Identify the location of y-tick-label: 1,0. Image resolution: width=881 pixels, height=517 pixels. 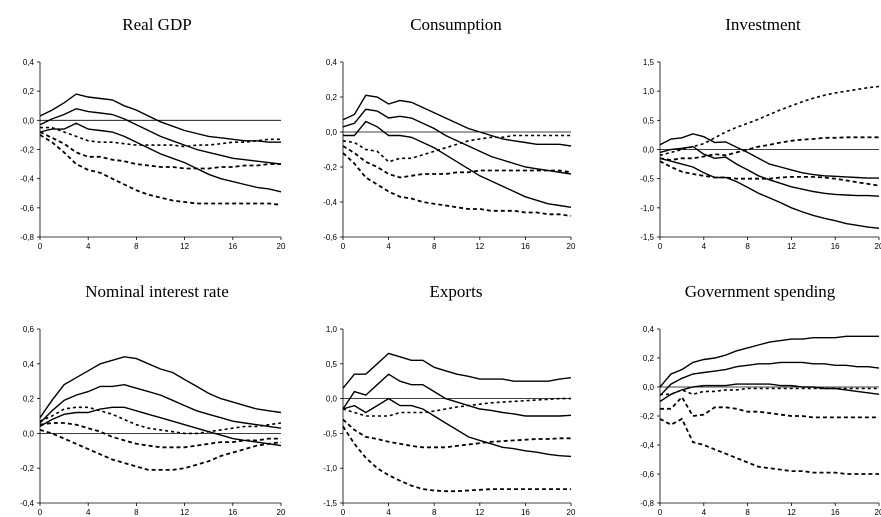
(332, 329).